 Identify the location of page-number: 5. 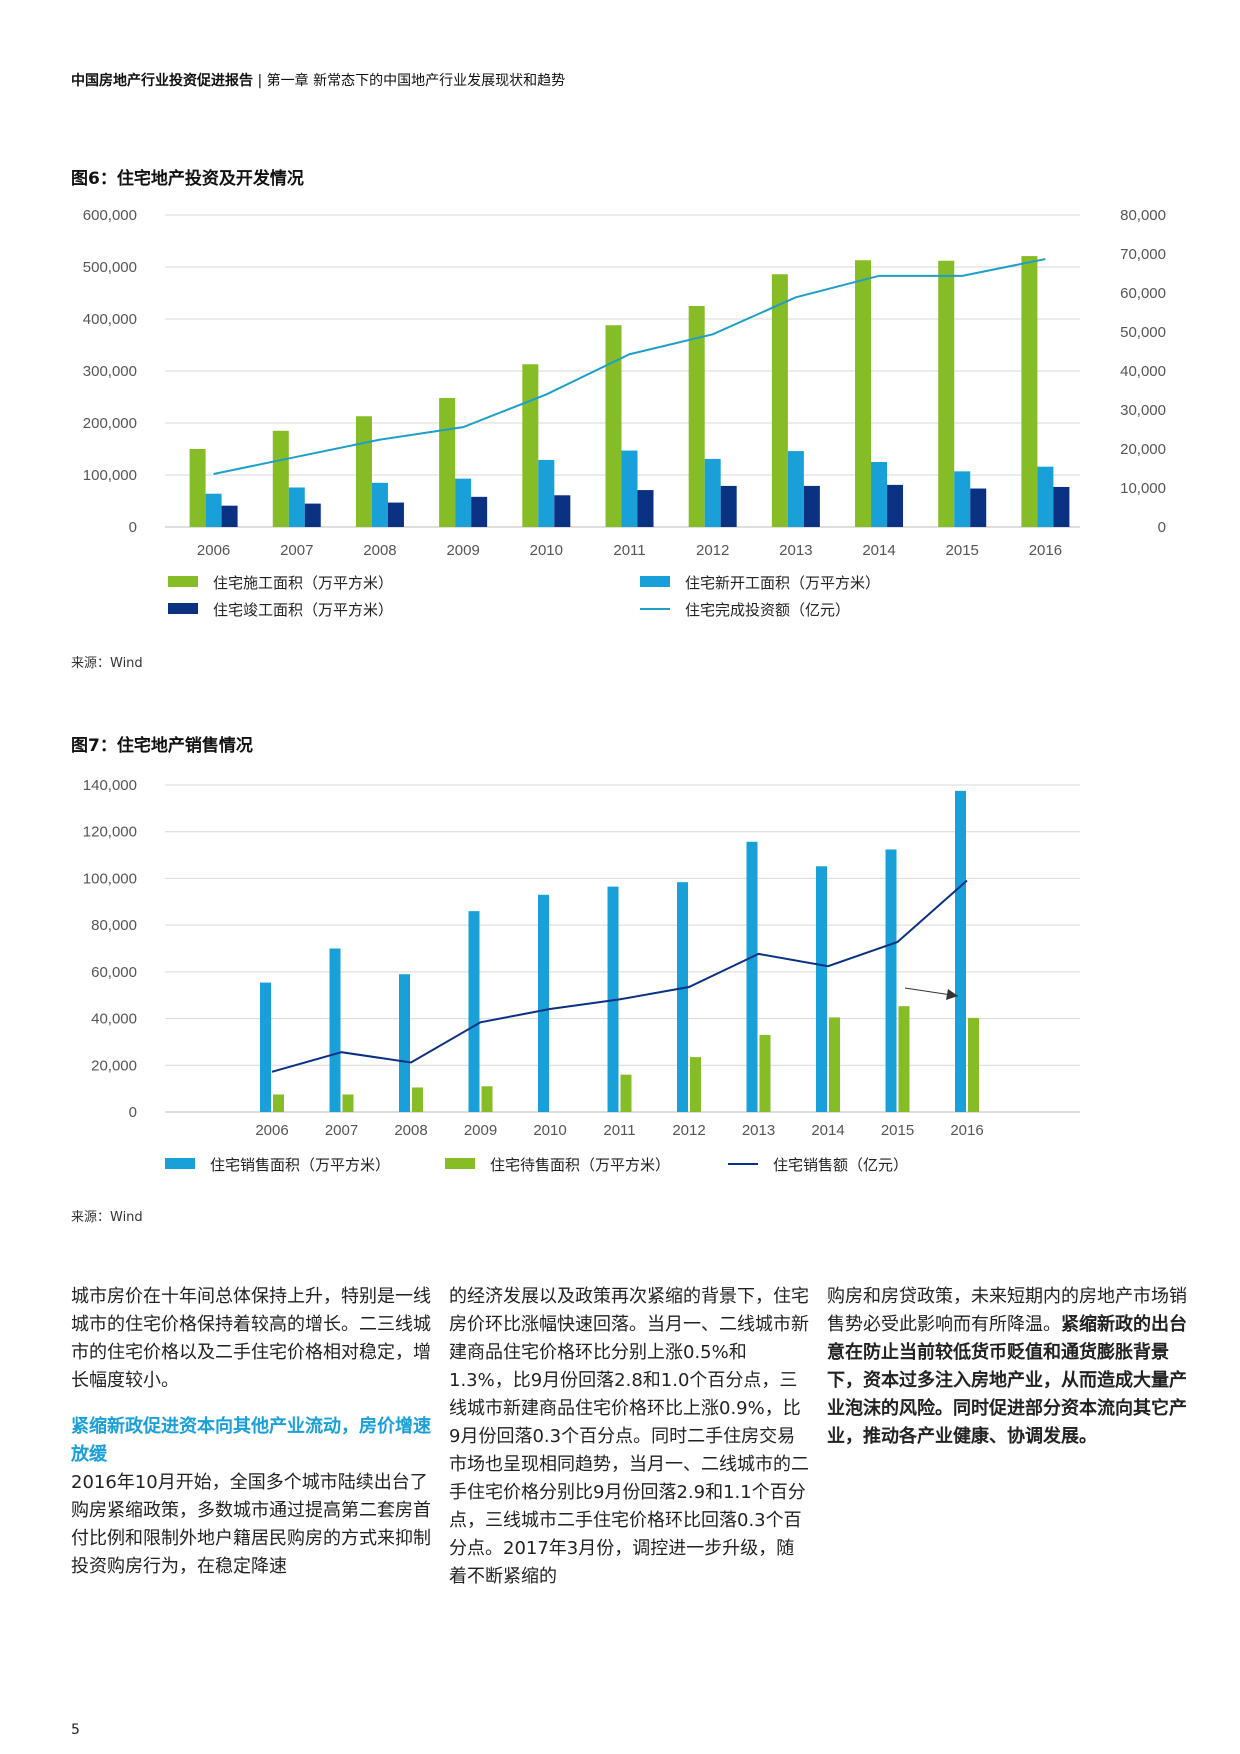
(75, 1730).